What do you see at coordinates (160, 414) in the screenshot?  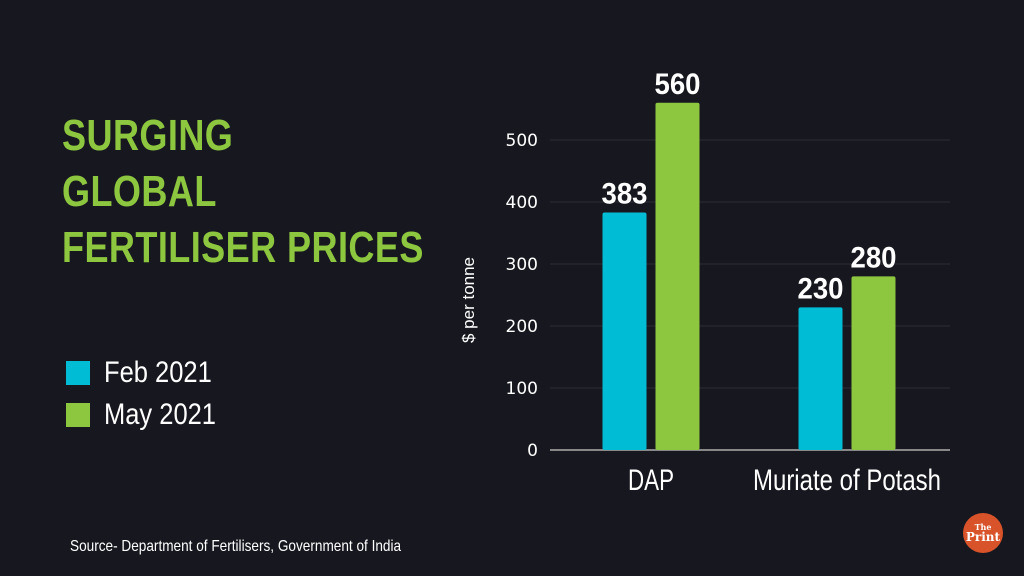 I see `legend-label: May 2021` at bounding box center [160, 414].